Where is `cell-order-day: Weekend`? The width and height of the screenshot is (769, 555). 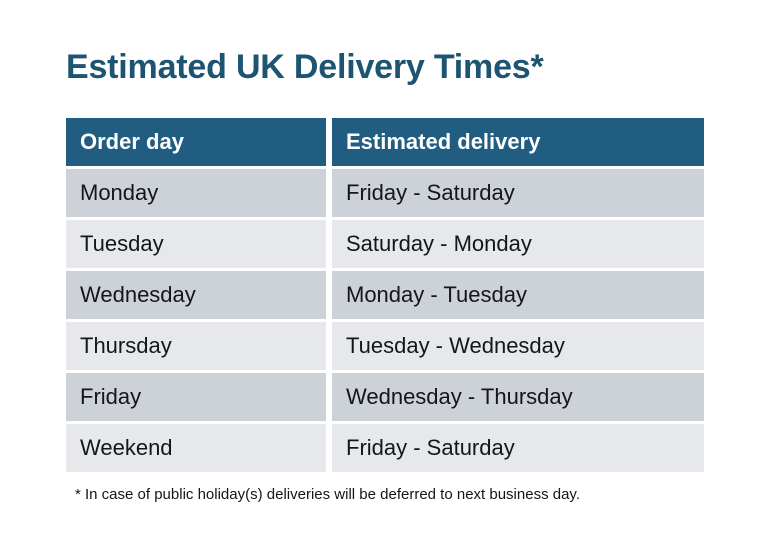 cell-order-day: Weekend is located at coordinates (196, 448).